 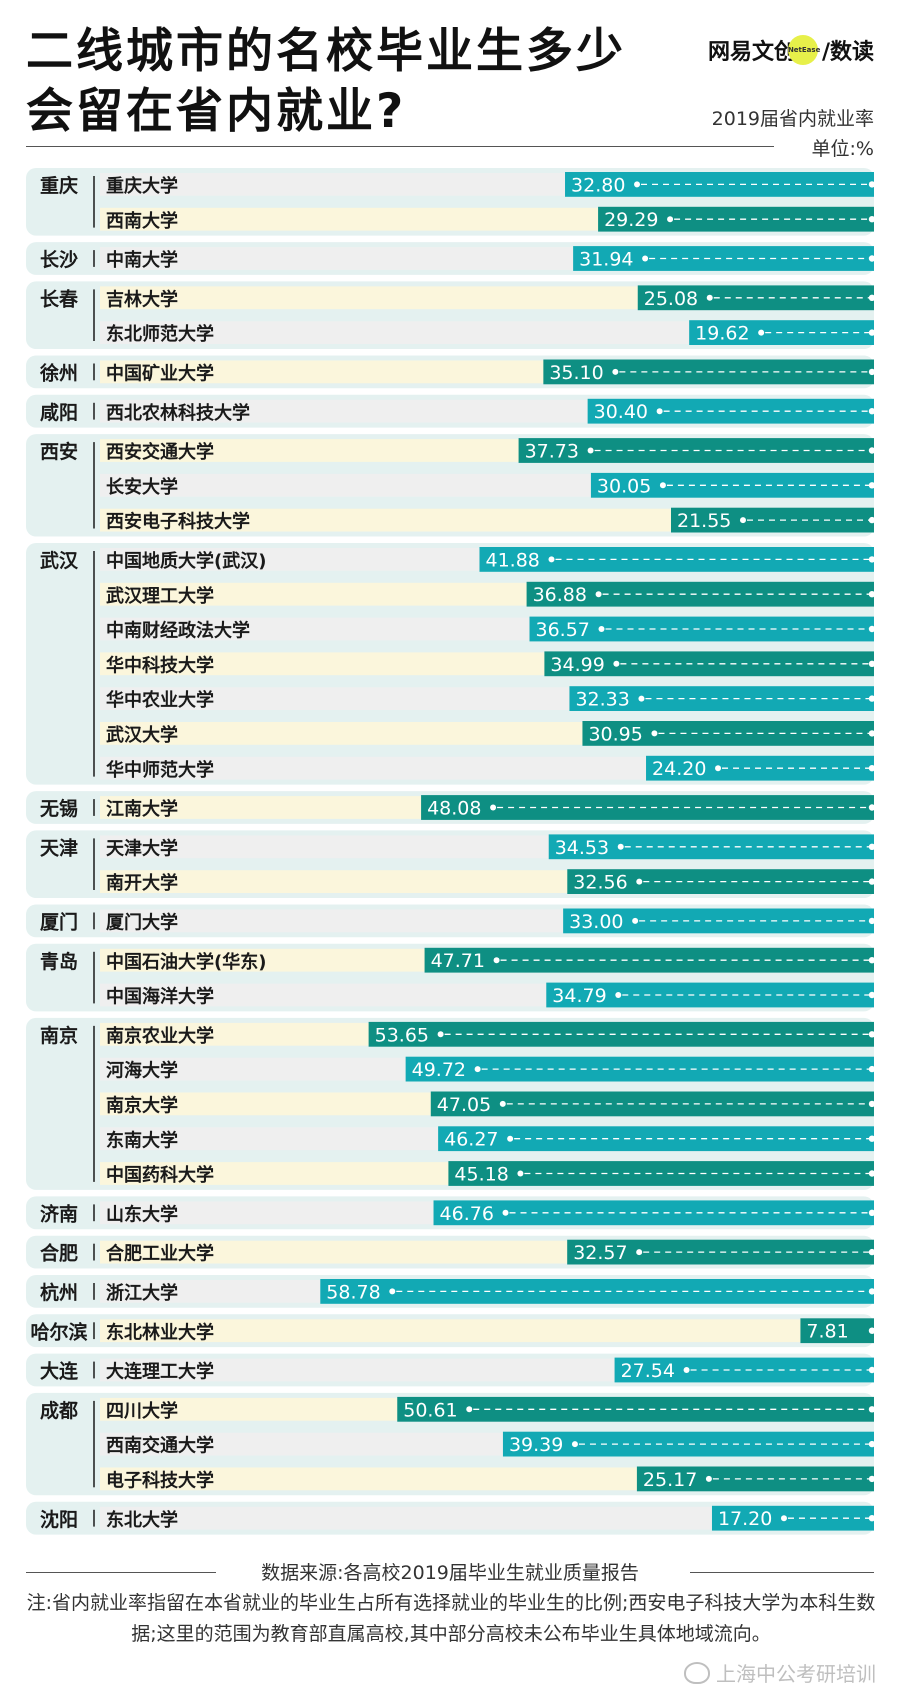 What do you see at coordinates (481, 1175) in the screenshot?
I see `value-label: 45.18` at bounding box center [481, 1175].